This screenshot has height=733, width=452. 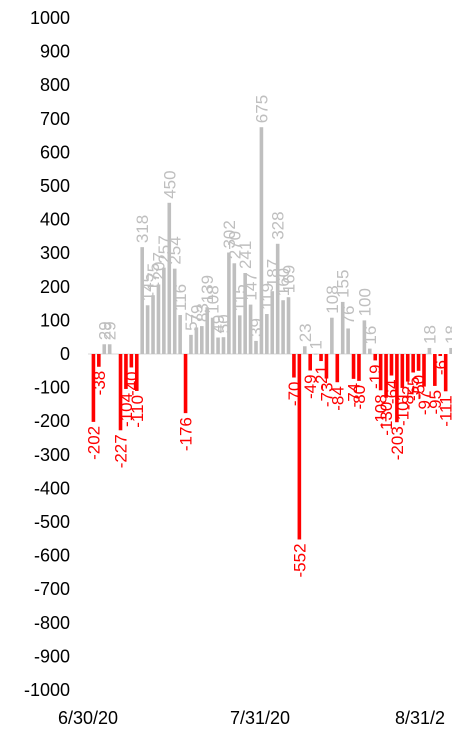 I want to click on data-label: -38, so click(x=99, y=383).